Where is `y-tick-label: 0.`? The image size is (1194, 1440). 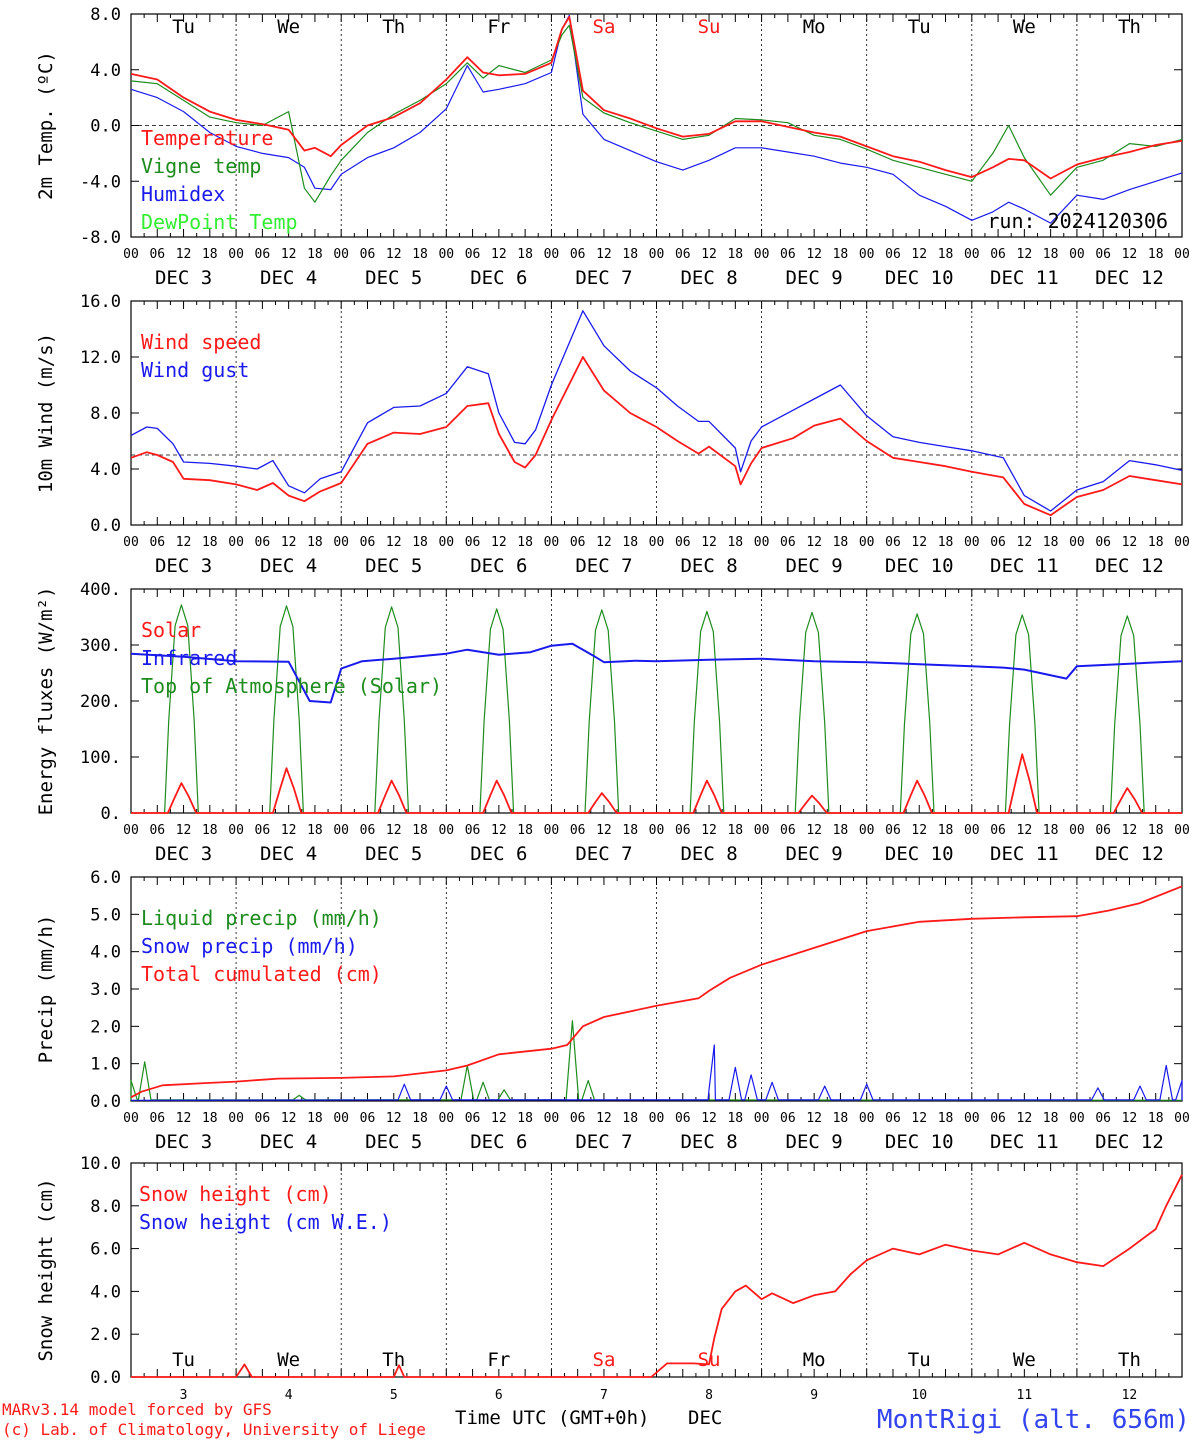
y-tick-label: 0. is located at coordinates (111, 814).